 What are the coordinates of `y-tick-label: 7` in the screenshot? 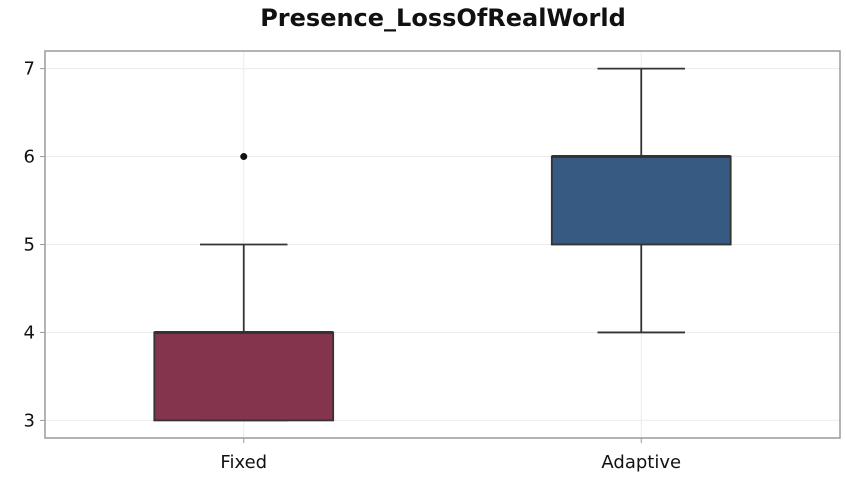 It's located at (29, 69).